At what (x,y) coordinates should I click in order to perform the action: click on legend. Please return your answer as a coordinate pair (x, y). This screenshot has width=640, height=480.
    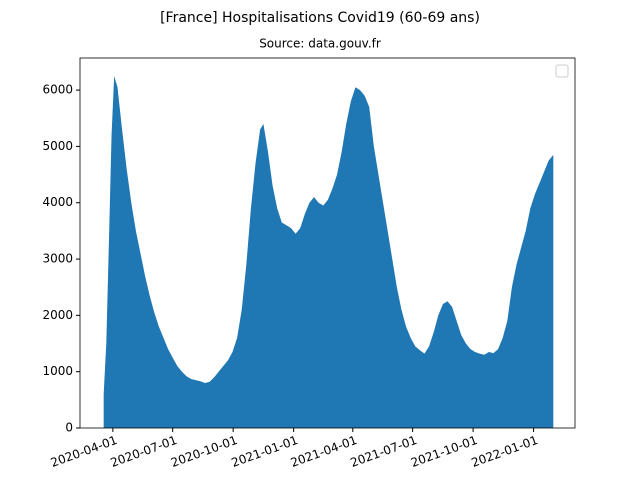
    Looking at the image, I should click on (562, 71).